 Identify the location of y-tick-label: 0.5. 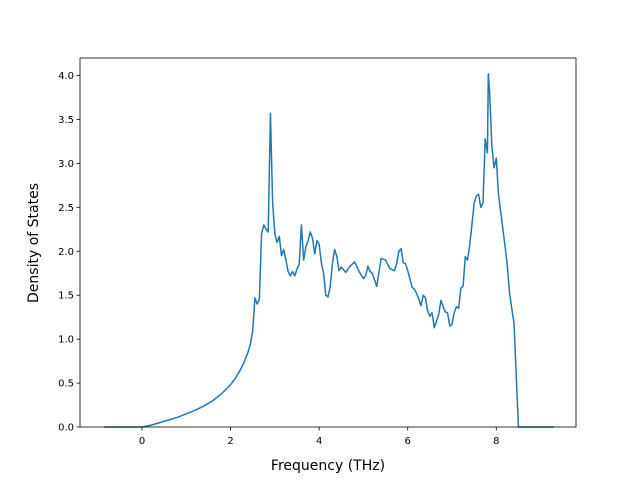
(66, 384).